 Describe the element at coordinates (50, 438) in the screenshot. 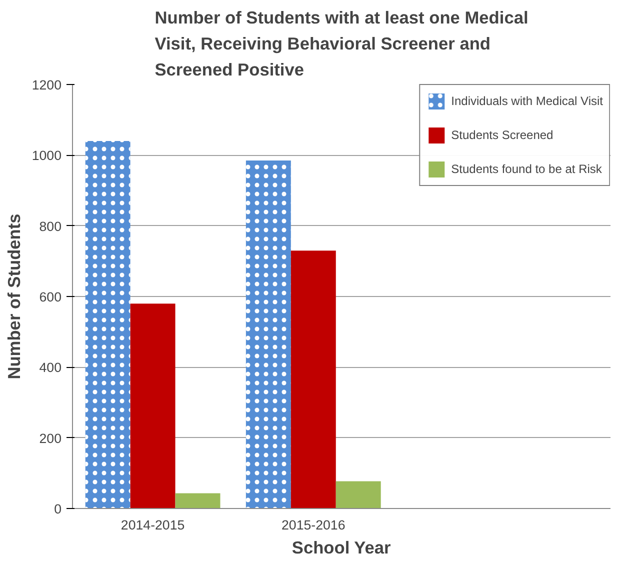

I see `y-tick-label: 200` at that location.